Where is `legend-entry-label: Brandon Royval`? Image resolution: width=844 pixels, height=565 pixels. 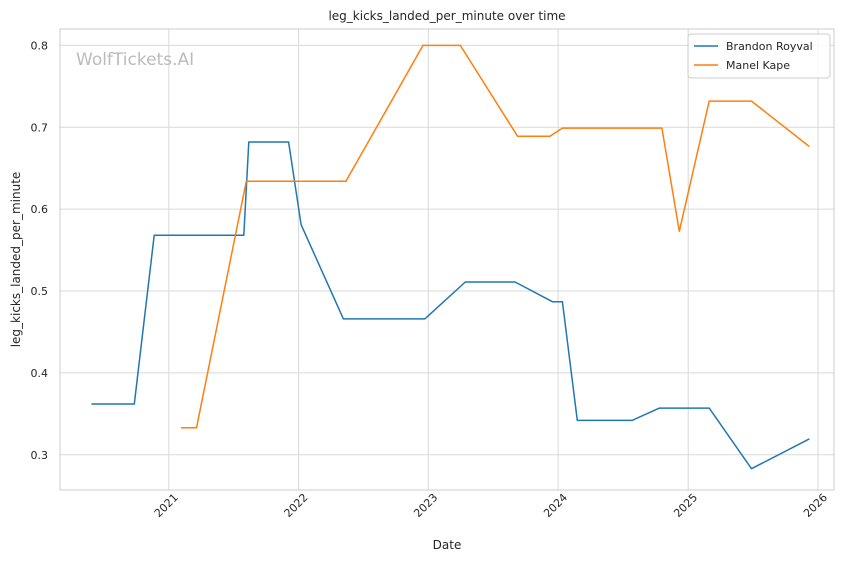 legend-entry-label: Brandon Royval is located at coordinates (769, 46).